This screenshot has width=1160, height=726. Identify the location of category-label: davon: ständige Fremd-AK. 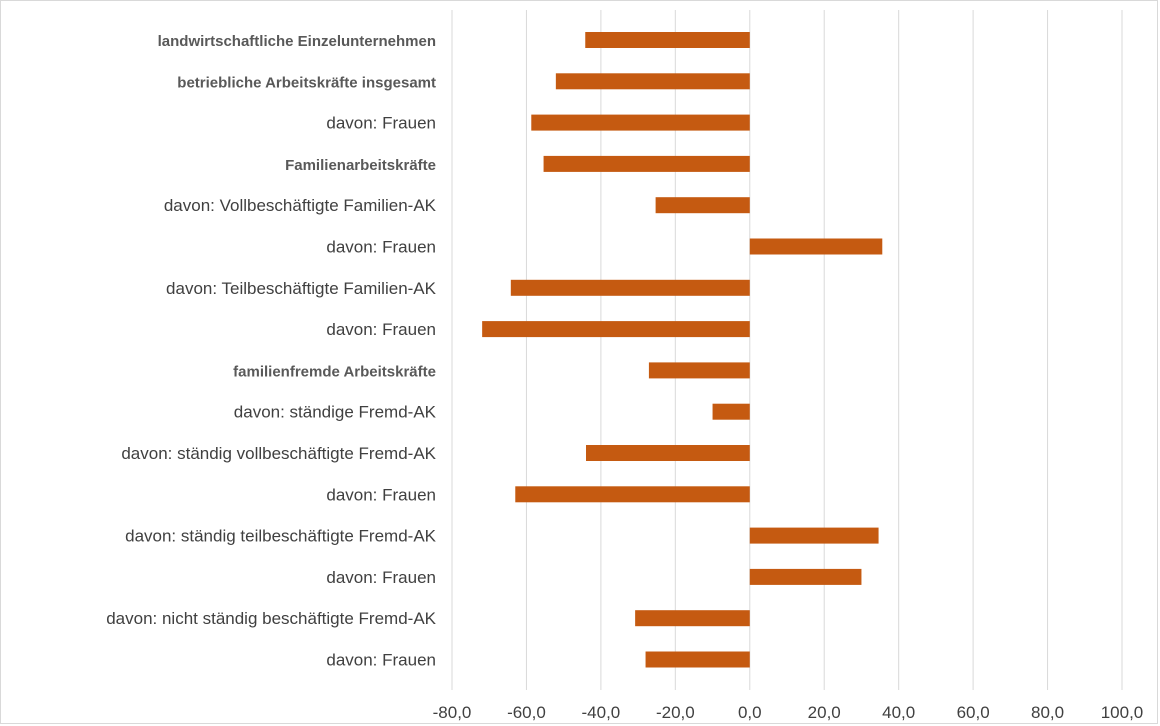
(335, 412).